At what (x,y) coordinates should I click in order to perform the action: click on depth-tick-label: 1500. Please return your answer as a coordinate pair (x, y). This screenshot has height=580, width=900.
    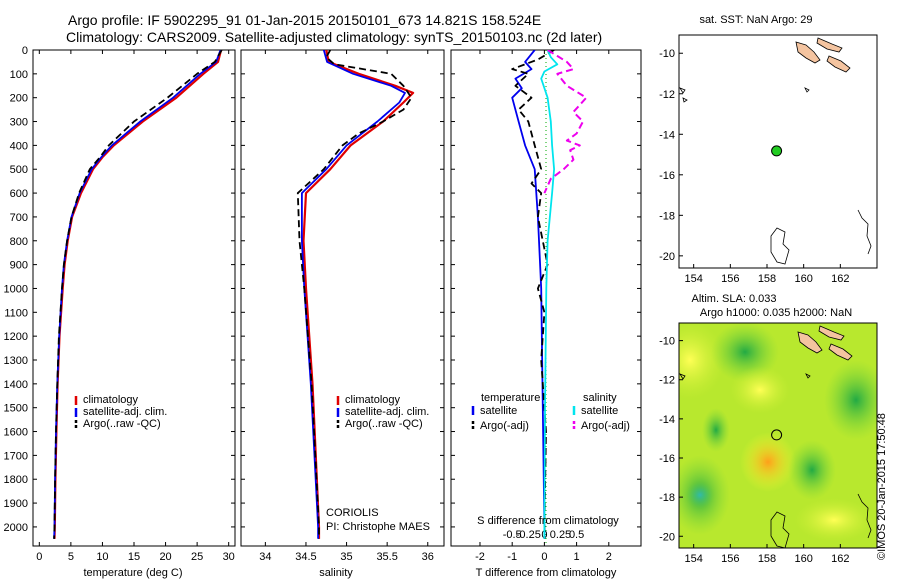
    Looking at the image, I should click on (16, 409).